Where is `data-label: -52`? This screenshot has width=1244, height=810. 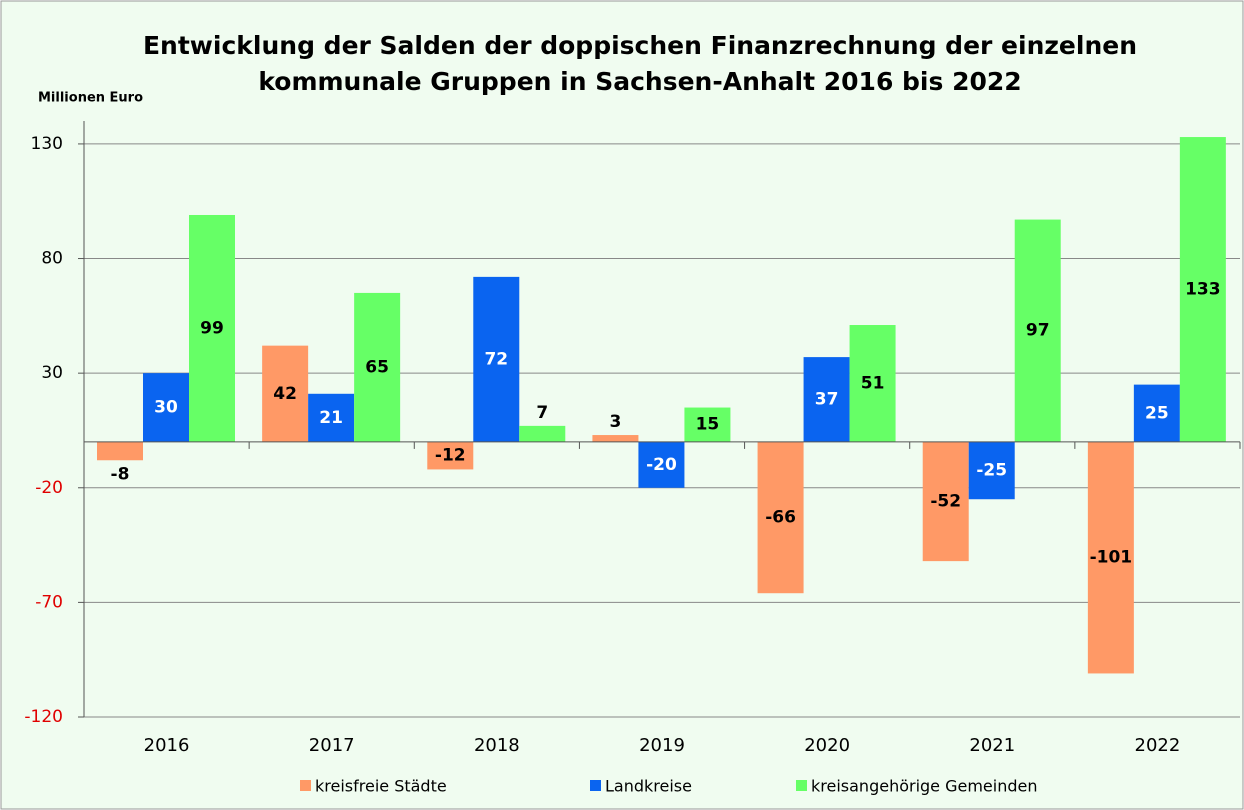 data-label: -52 is located at coordinates (945, 502).